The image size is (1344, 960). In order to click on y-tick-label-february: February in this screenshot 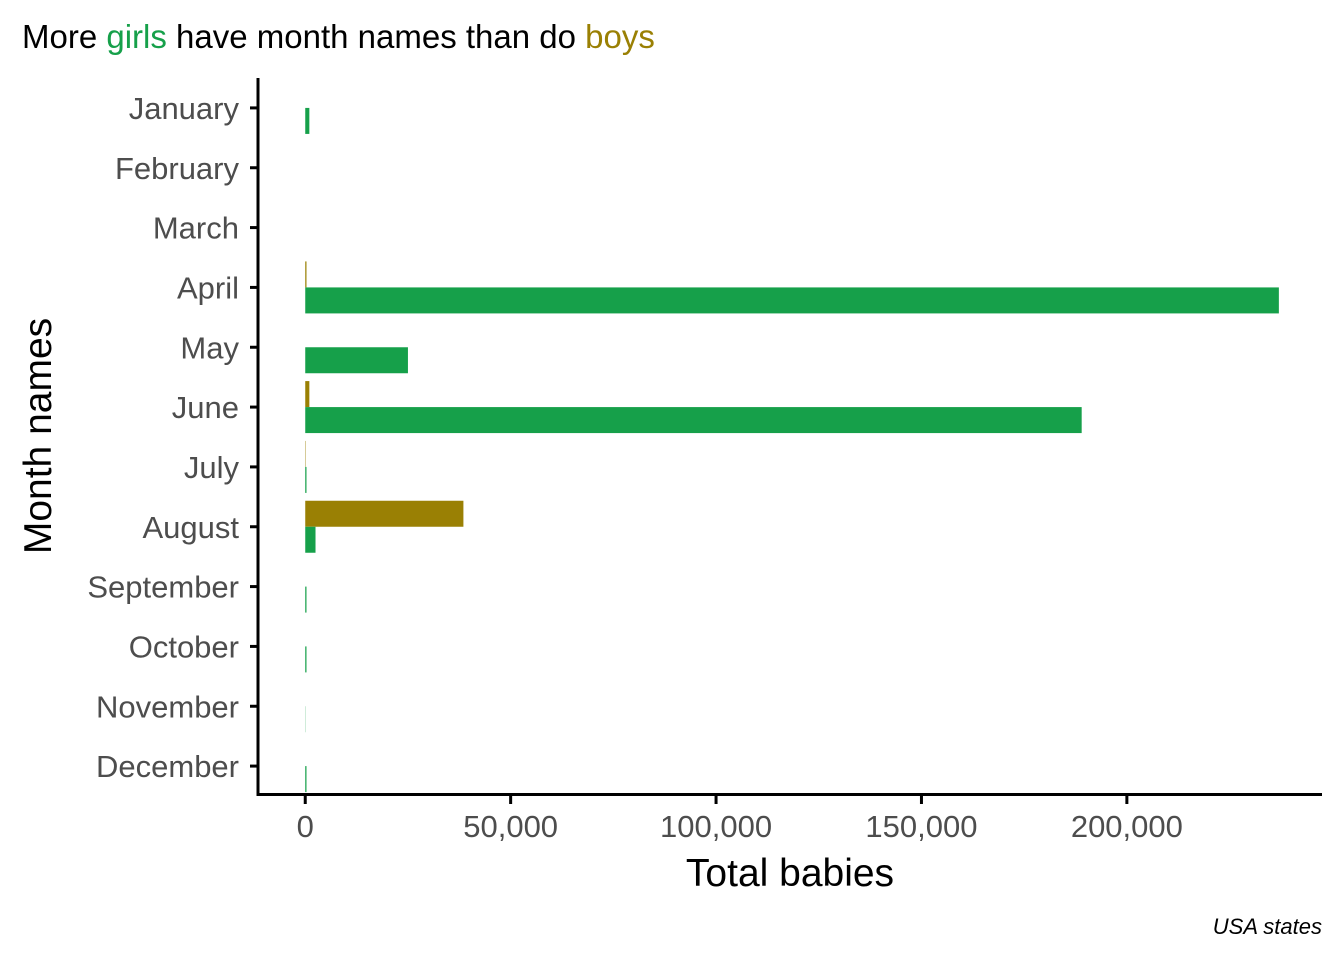, I will do `click(177, 168)`.